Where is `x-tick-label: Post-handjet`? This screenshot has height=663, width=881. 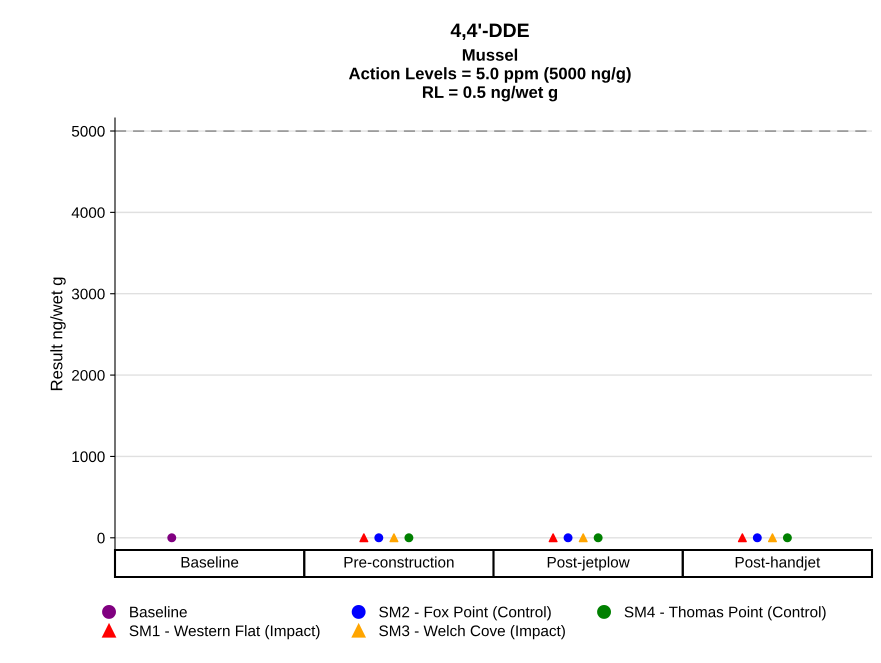
x-tick-label: Post-handjet is located at coordinates (778, 563).